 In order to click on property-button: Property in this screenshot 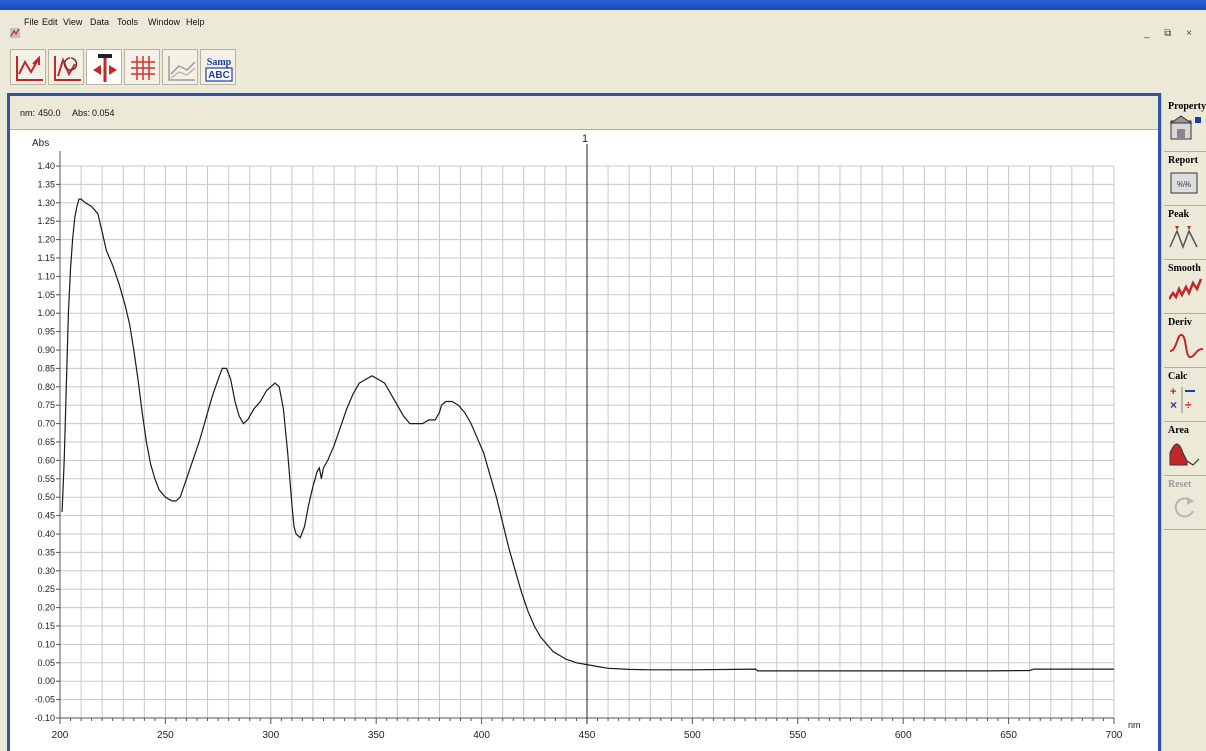, I will do `click(1185, 125)`.